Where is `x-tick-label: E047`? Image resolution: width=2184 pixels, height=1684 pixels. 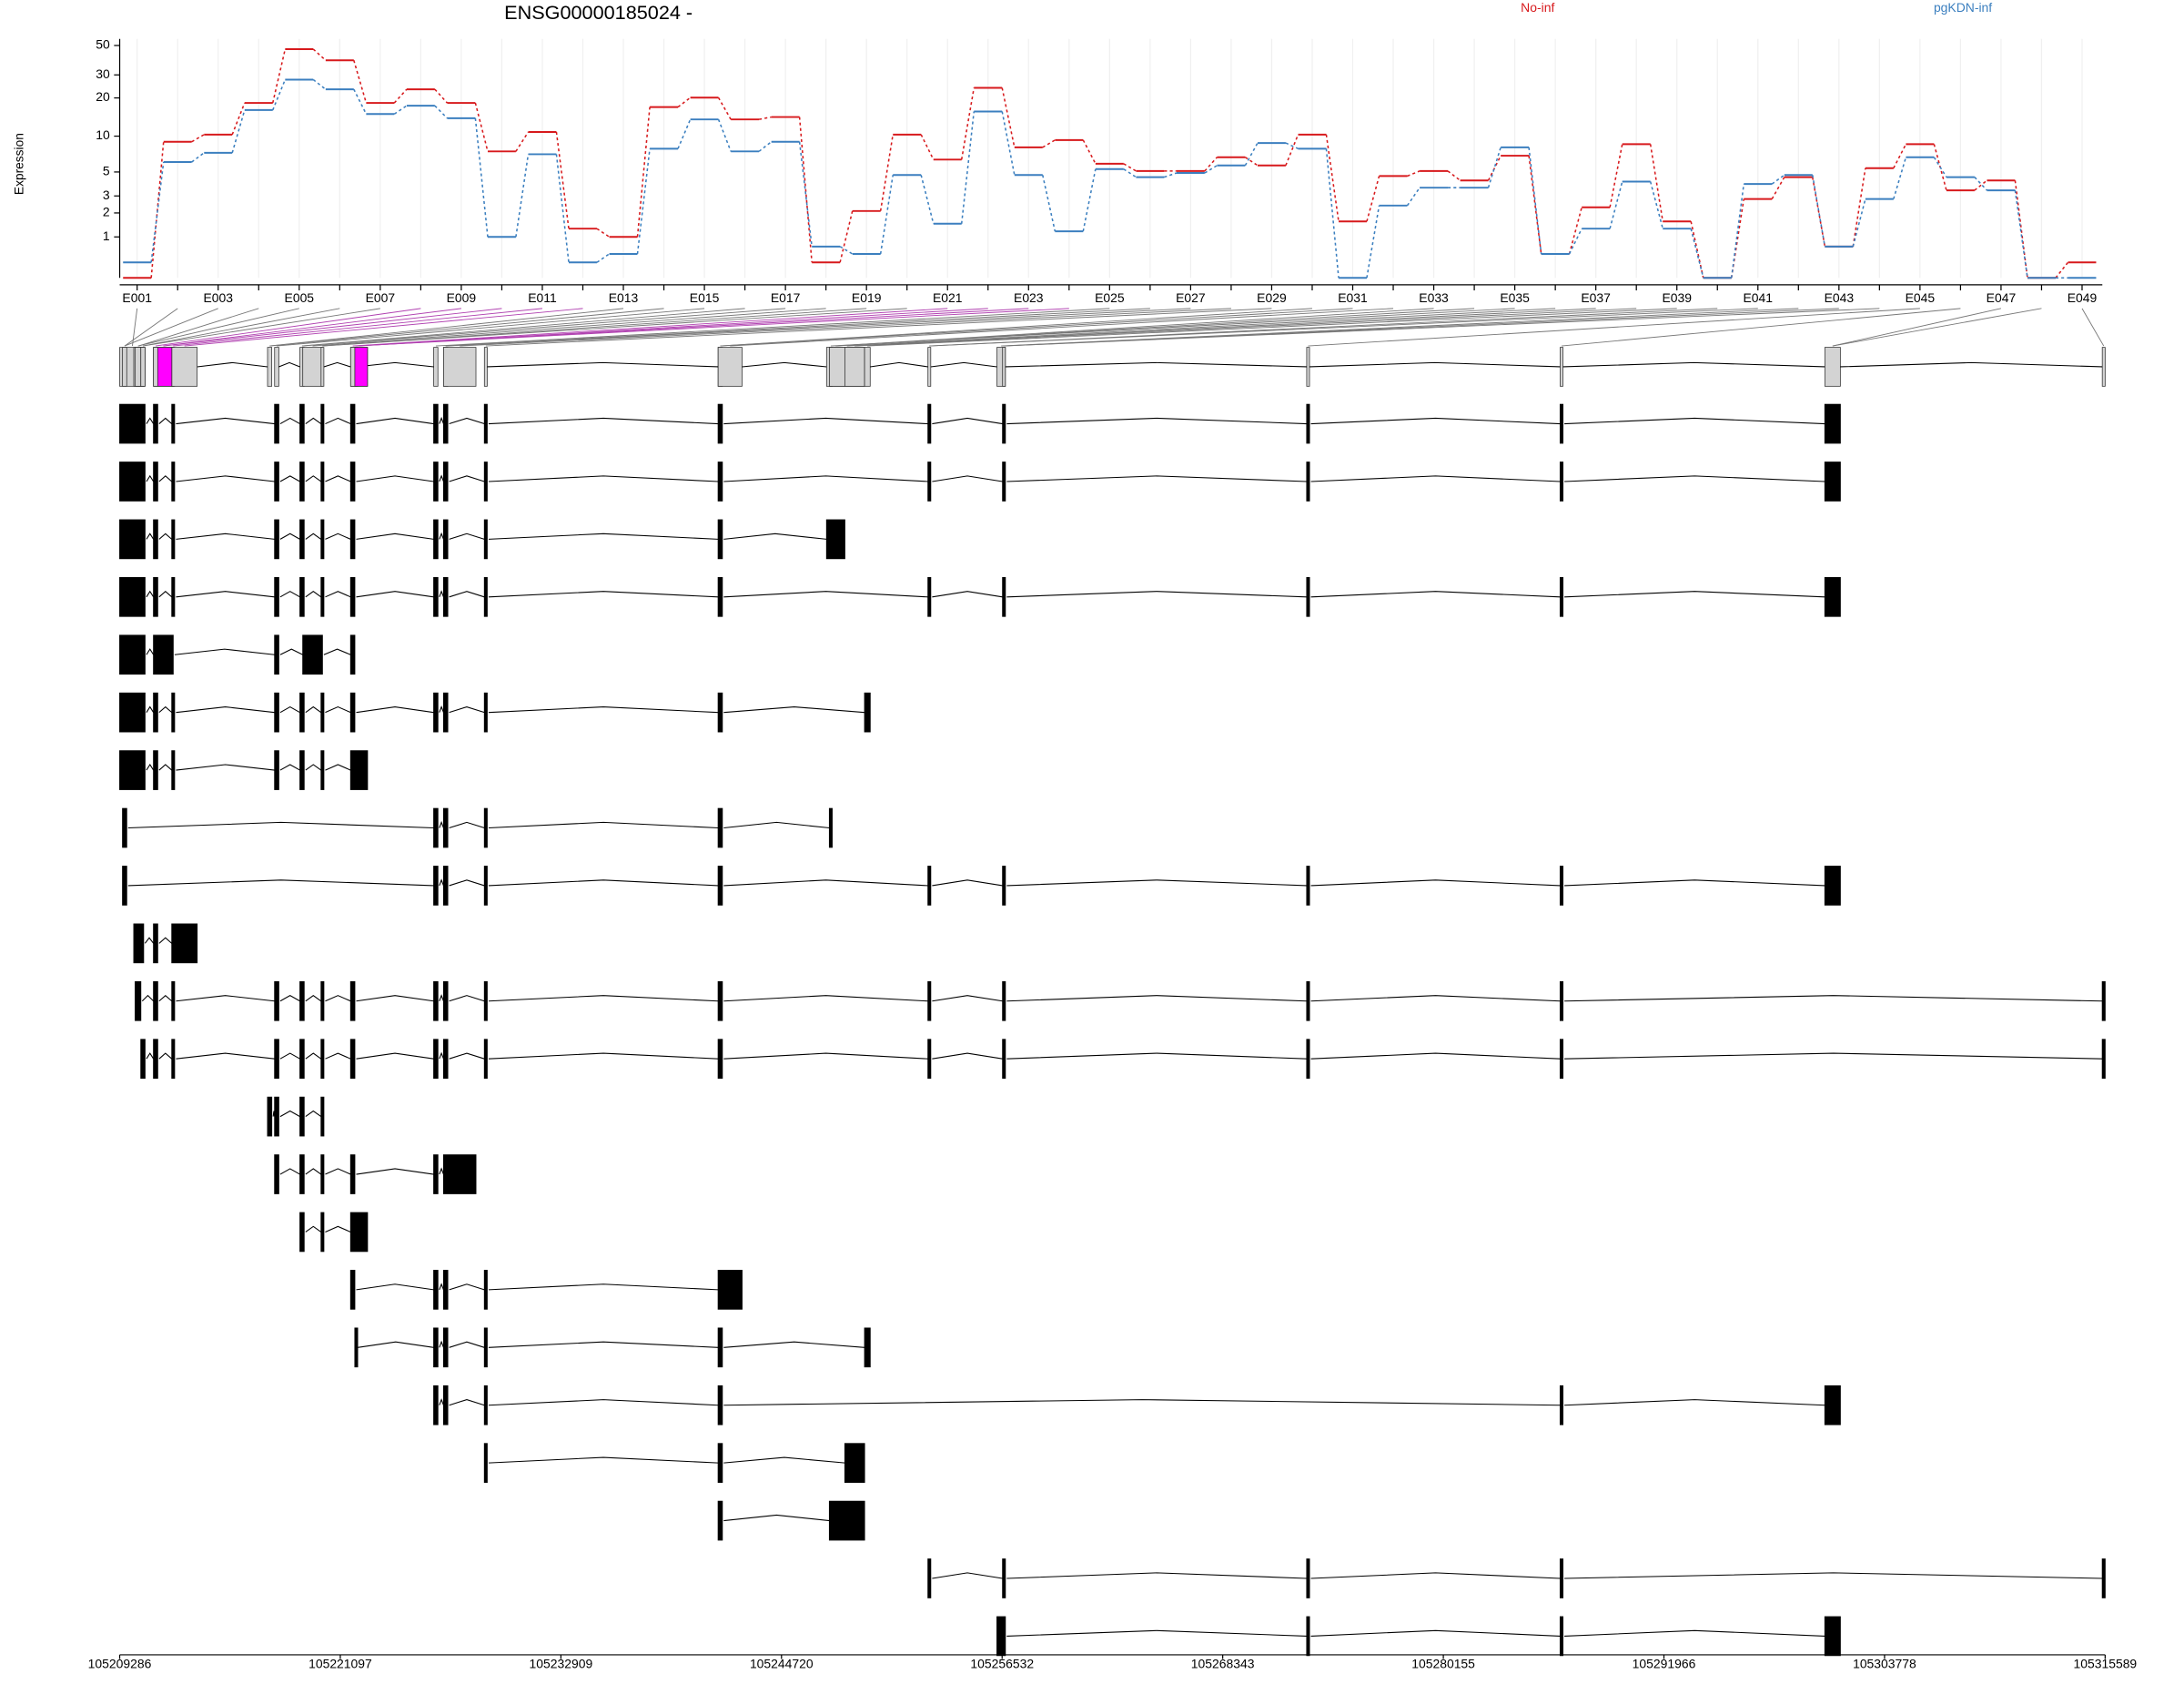 x-tick-label: E047 is located at coordinates (2002, 297).